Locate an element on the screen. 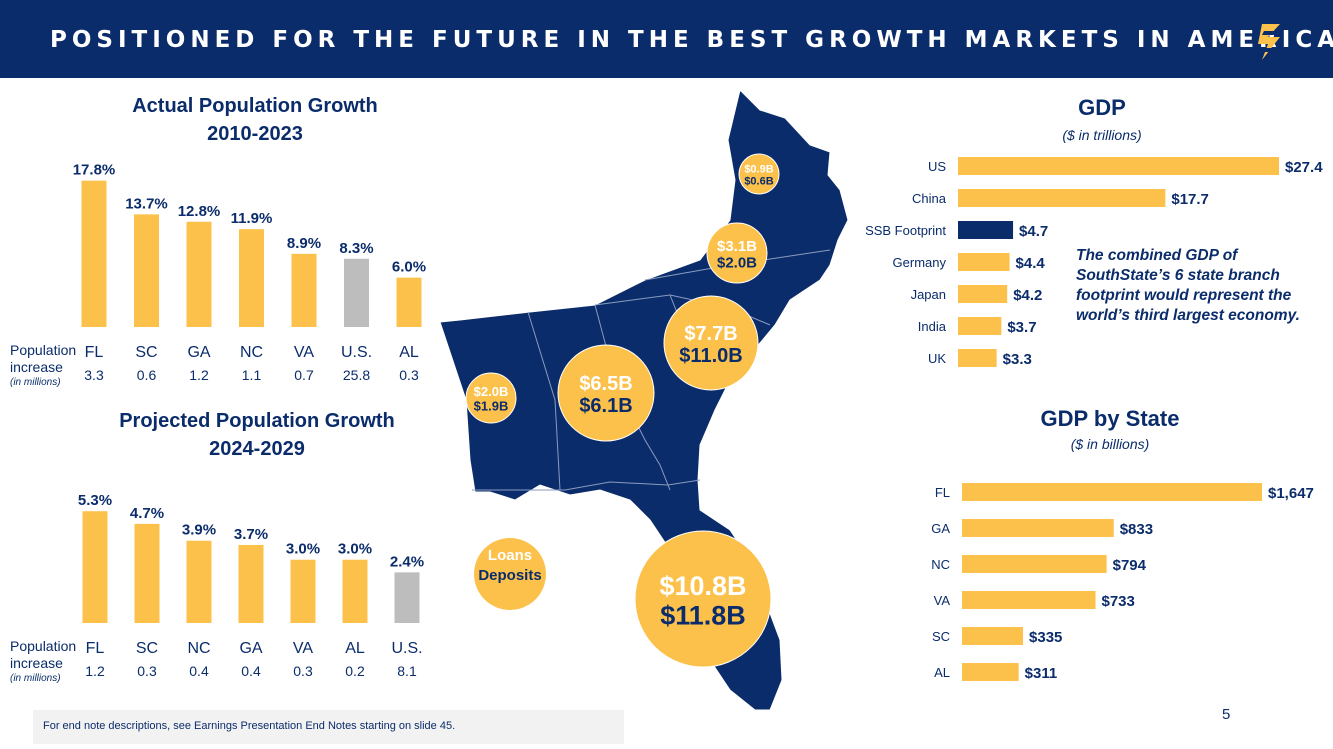  projected-population-title-line1: Projected Population Growth is located at coordinates (257, 421).